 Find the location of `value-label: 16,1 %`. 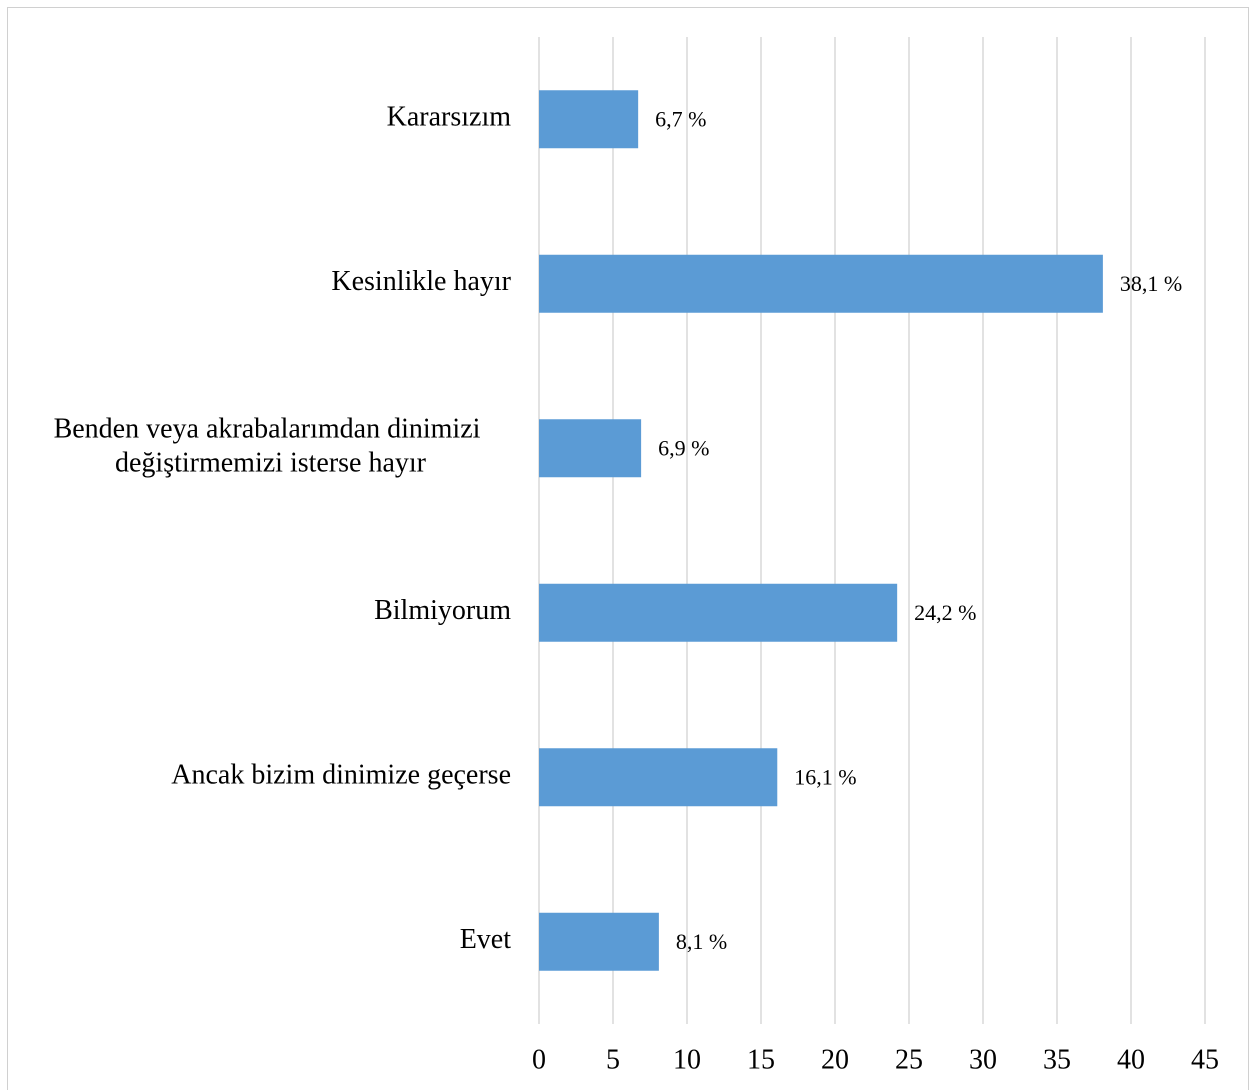

value-label: 16,1 % is located at coordinates (825, 776).